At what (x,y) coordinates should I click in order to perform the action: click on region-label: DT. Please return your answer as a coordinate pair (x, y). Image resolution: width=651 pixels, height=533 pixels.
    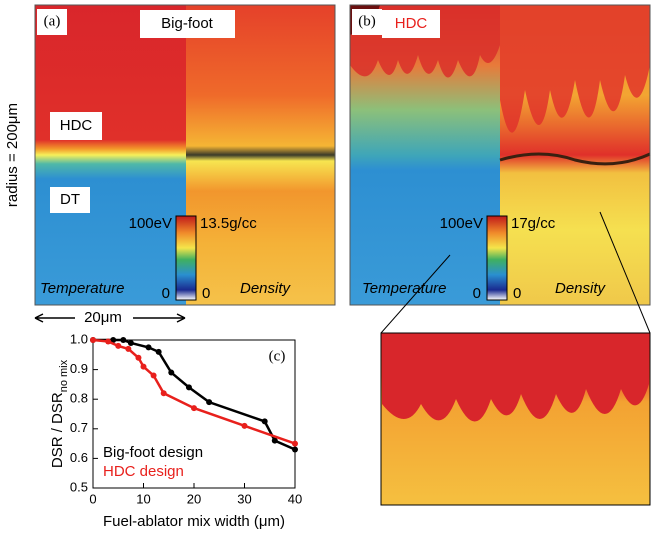
    Looking at the image, I should click on (70, 199).